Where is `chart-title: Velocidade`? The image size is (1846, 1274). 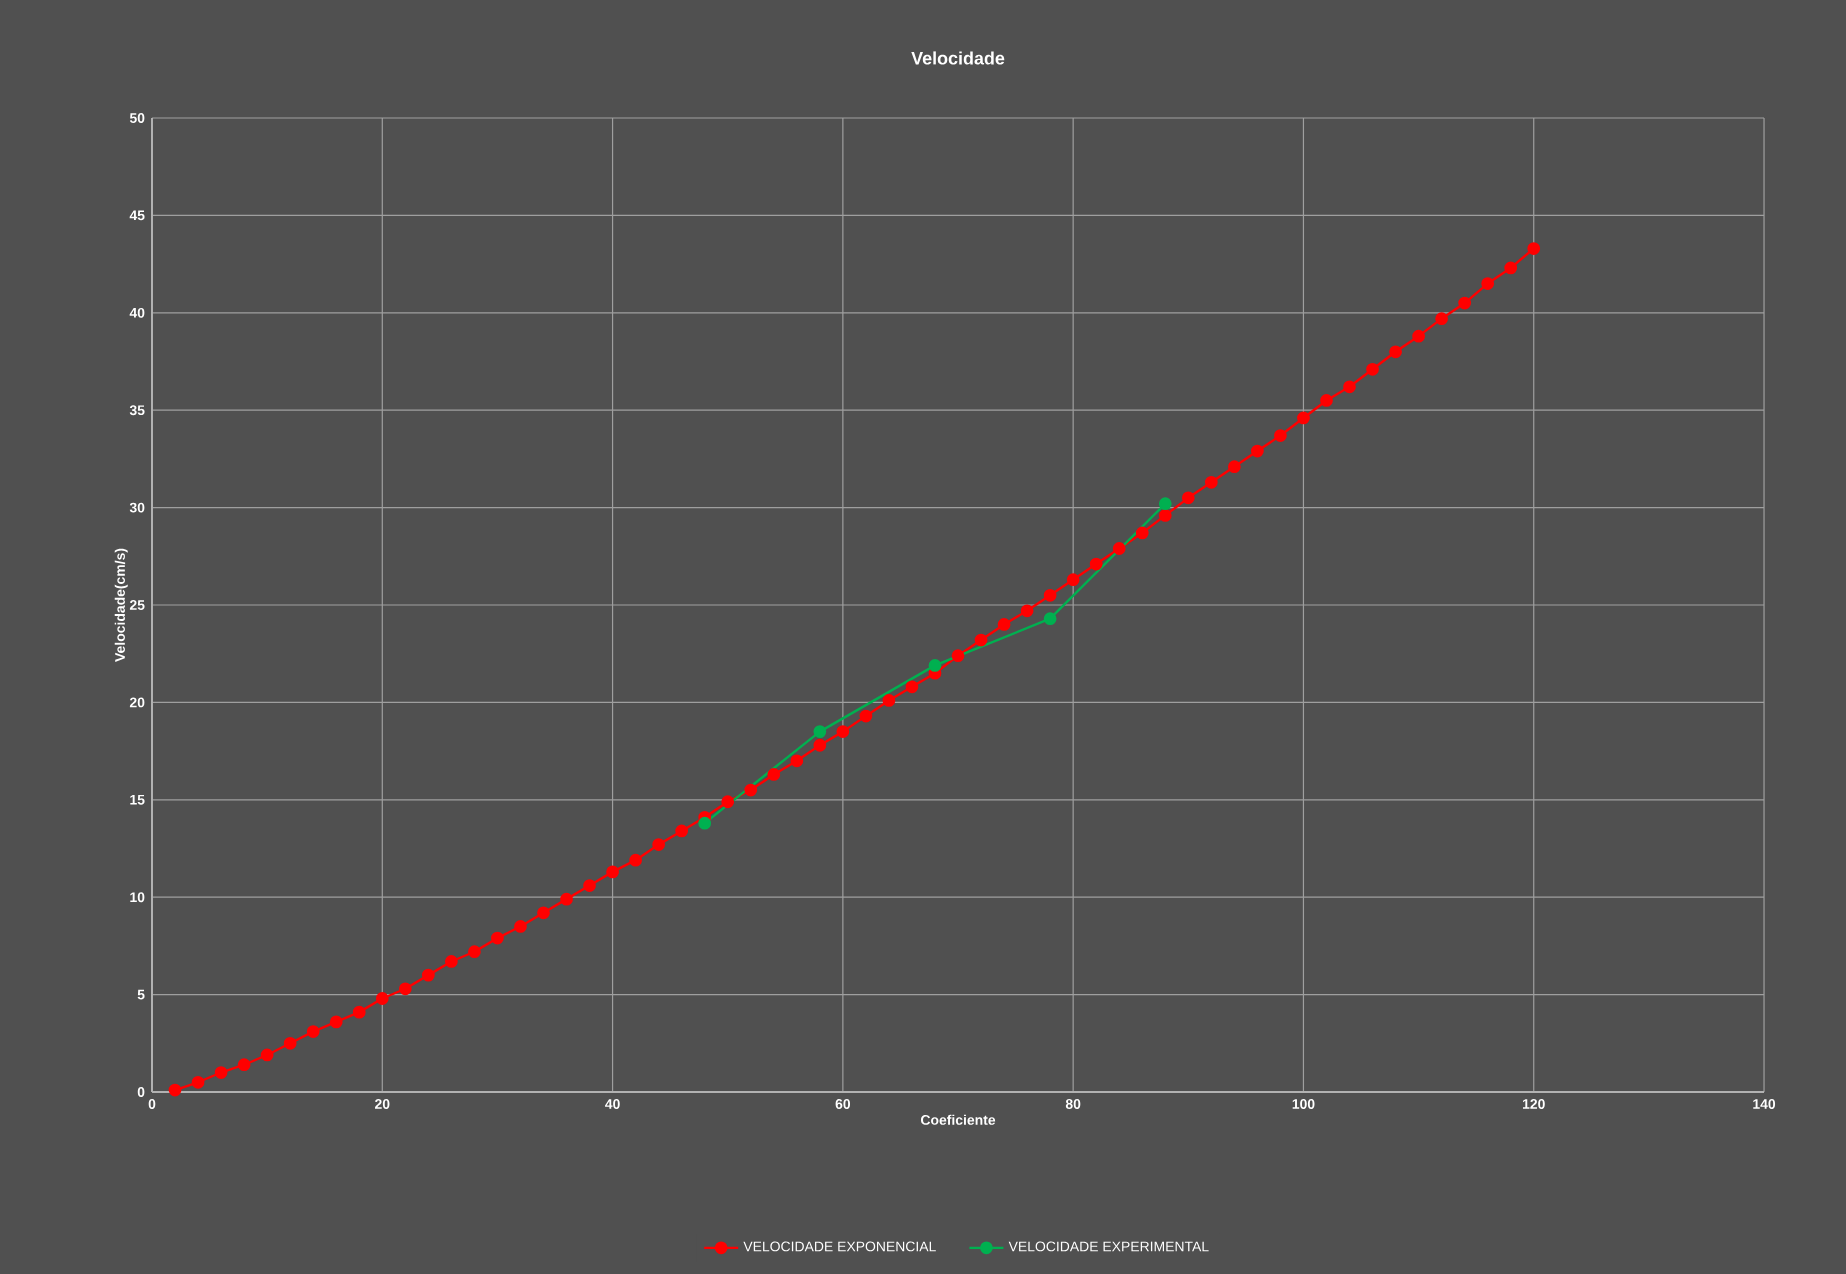 chart-title: Velocidade is located at coordinates (958, 58).